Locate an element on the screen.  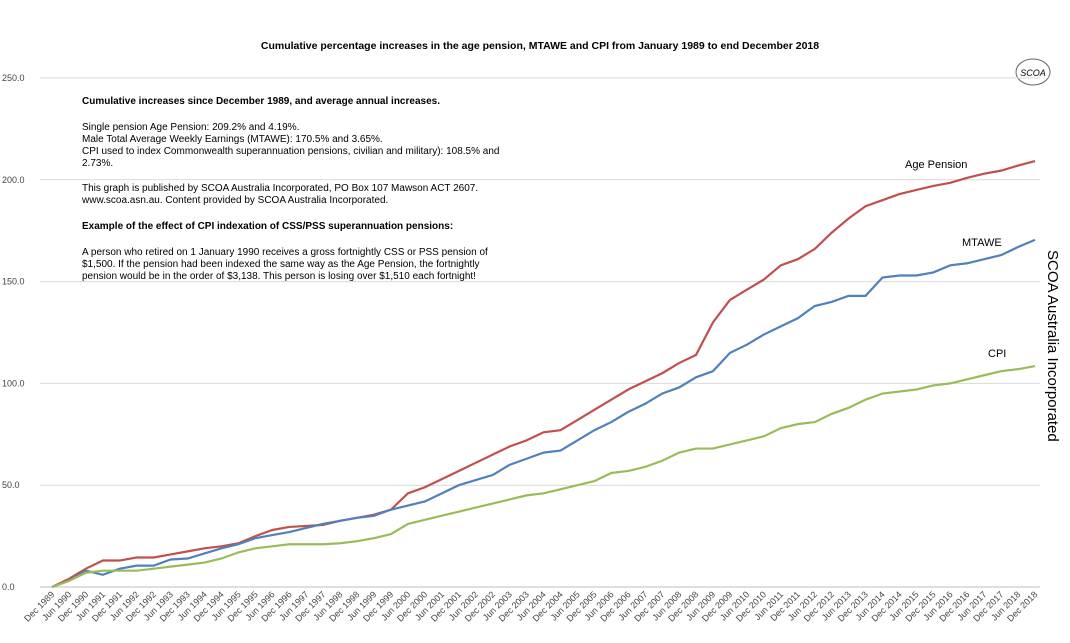
y-tick-label: 100.0 is located at coordinates (13, 383).